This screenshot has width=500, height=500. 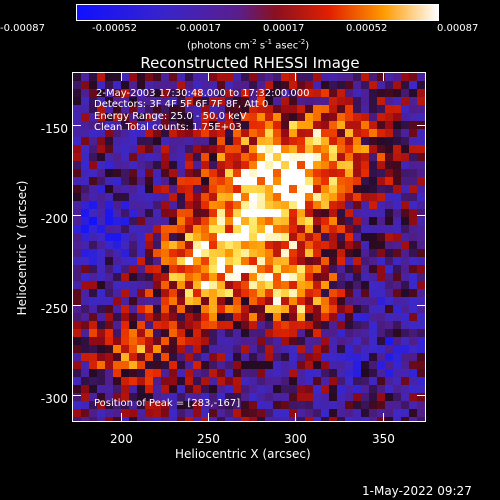 I want to click on detectors-label: Detectors: 3F 4F 5F 6F 7F 8F, Att 0, so click(x=181, y=104).